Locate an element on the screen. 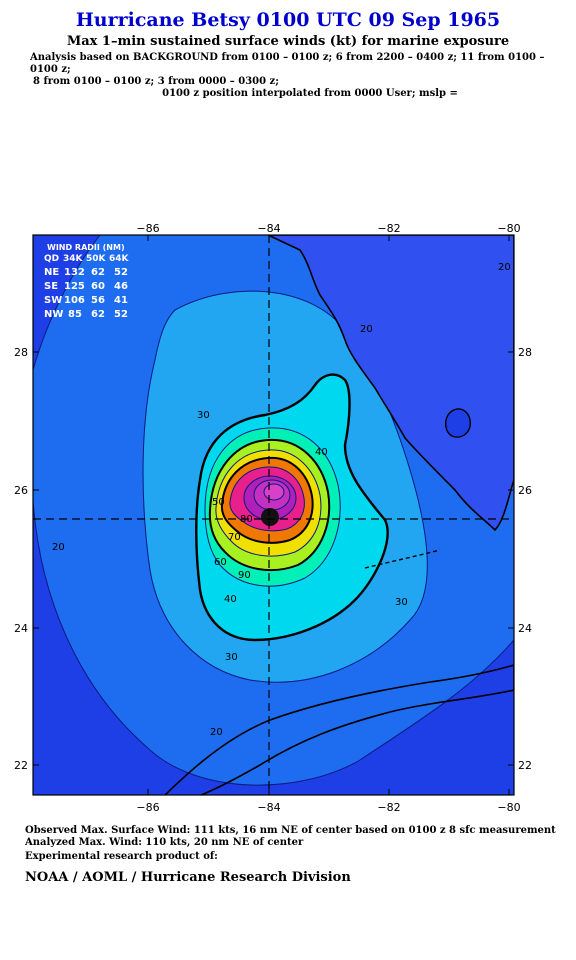  radii-quadrant: NE is located at coordinates (51, 272).